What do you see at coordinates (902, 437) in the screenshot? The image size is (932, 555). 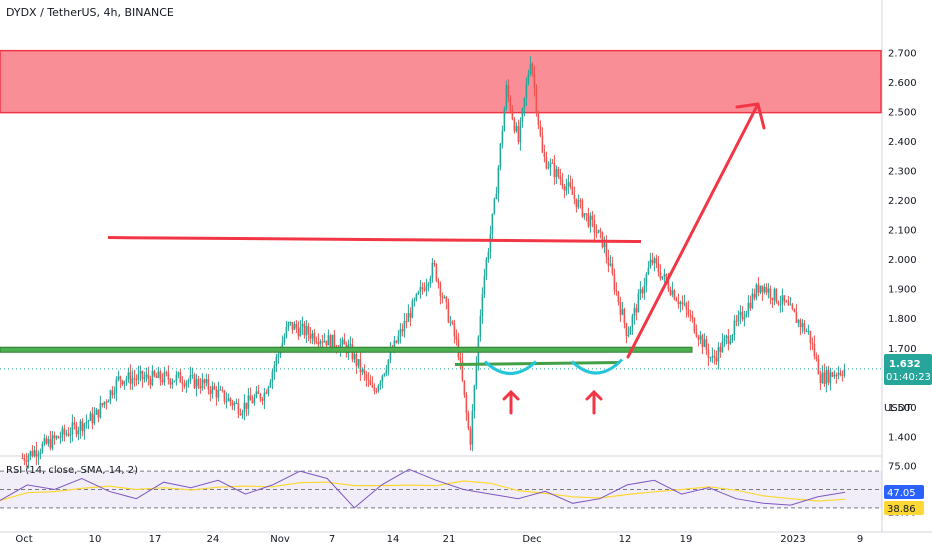 I see `price-tick-label: 1.400` at bounding box center [902, 437].